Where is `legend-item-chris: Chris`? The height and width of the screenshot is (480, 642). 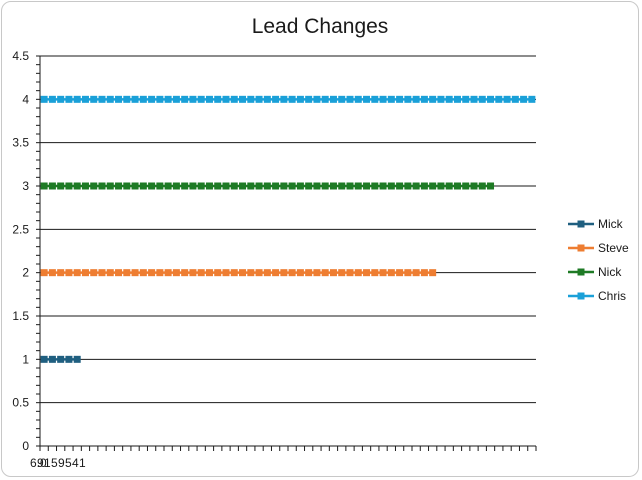 legend-item-chris: Chris is located at coordinates (597, 296).